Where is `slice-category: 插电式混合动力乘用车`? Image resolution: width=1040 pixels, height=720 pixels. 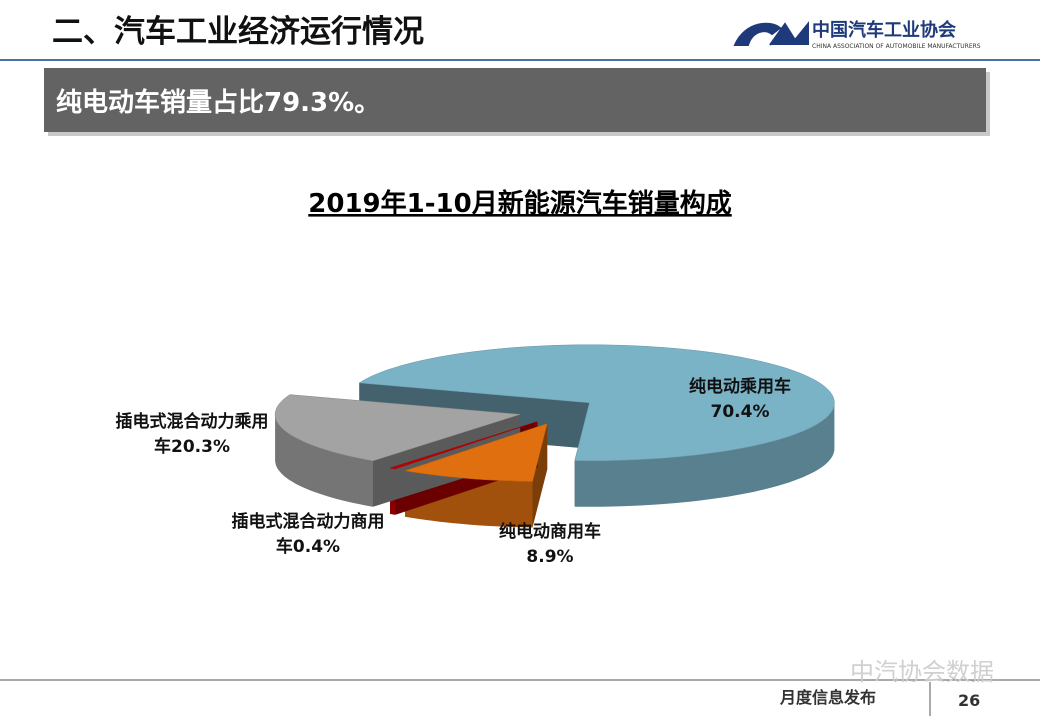 slice-category: 插电式混合动力乘用车 is located at coordinates (192, 434).